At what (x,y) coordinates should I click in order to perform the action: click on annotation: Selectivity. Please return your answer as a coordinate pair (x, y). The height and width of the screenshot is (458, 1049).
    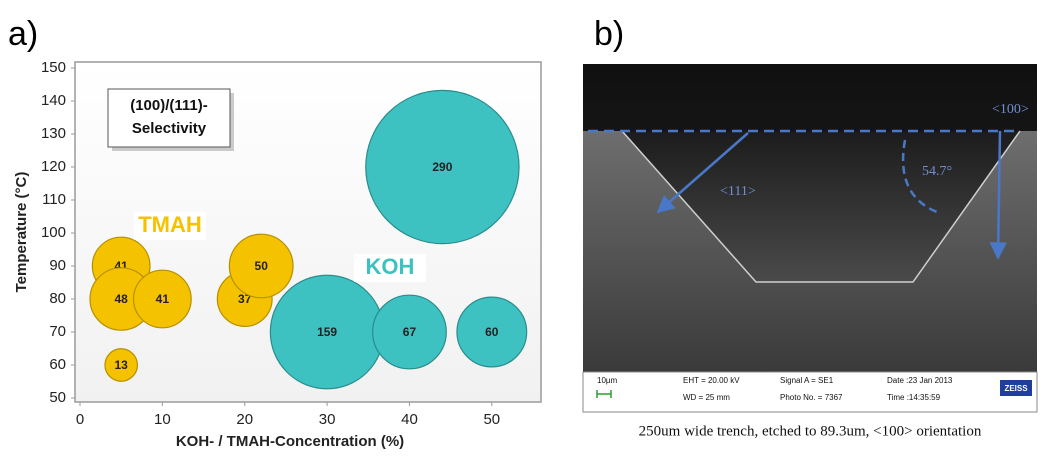
    Looking at the image, I should click on (169, 128).